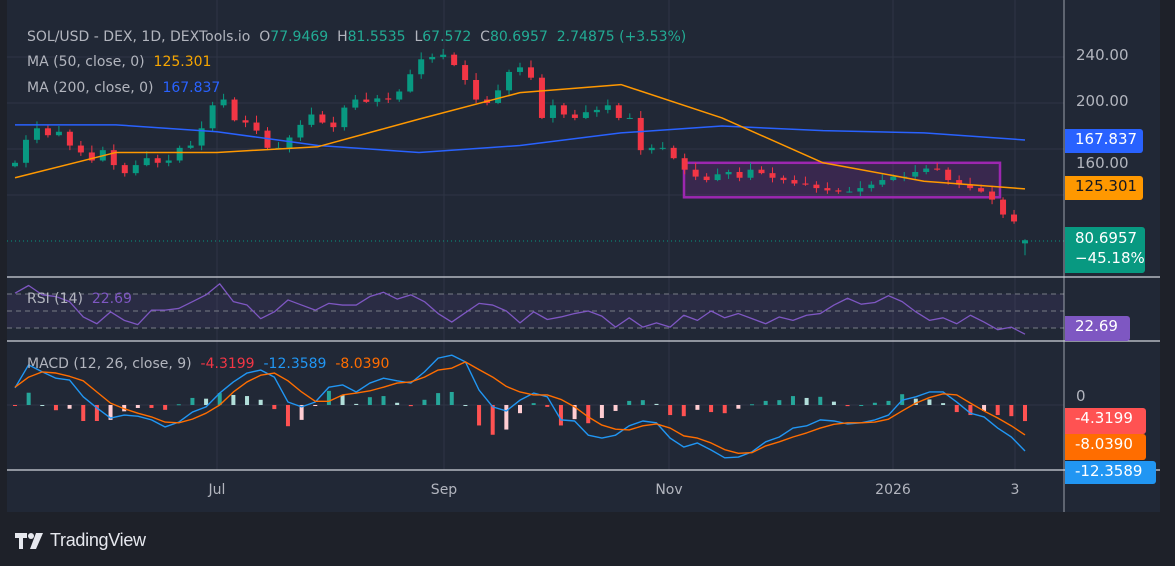 The image size is (1175, 566). Describe the element at coordinates (119, 62) in the screenshot. I see `ma50-legend: MA (50, close, 0) 125.301` at that location.